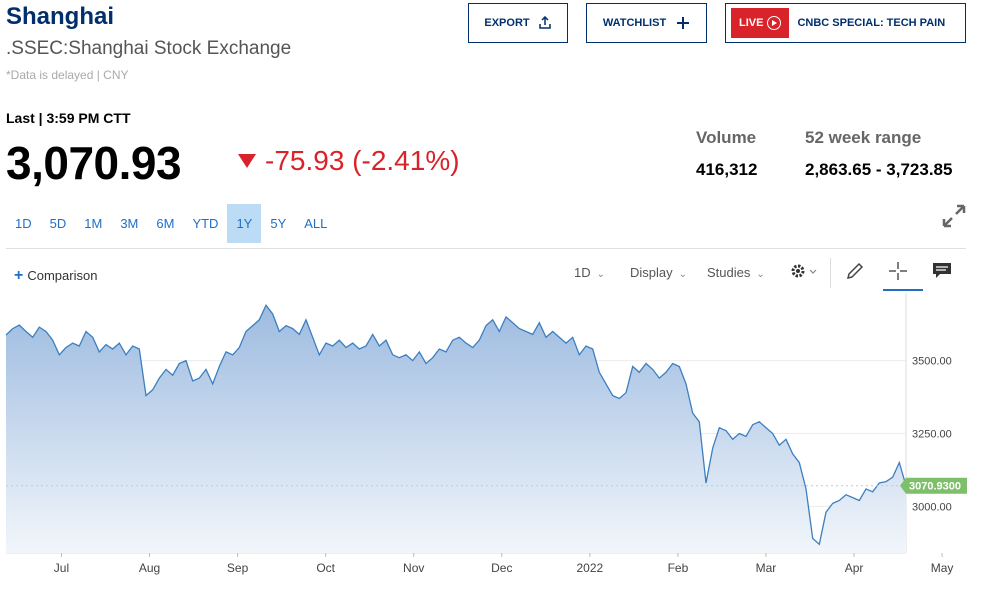 The height and width of the screenshot is (593, 981). I want to click on display-dropdown: Display ⌄, so click(658, 272).